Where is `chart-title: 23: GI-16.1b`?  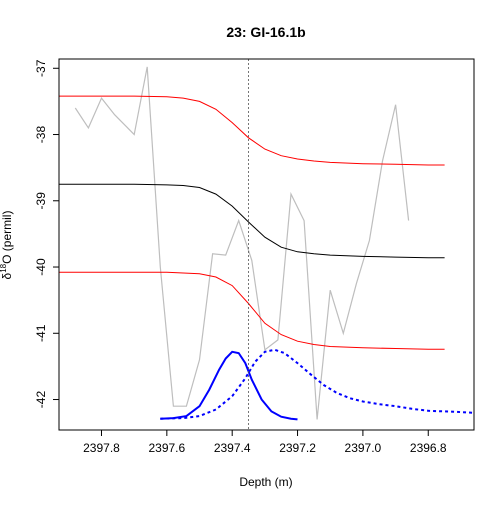
chart-title: 23: GI-16.1b is located at coordinates (265, 32).